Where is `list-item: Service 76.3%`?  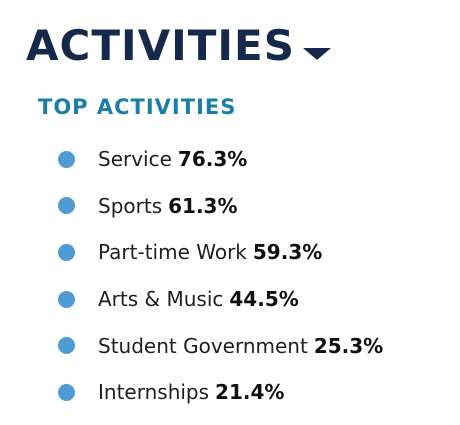 list-item: Service 76.3% is located at coordinates (220, 159).